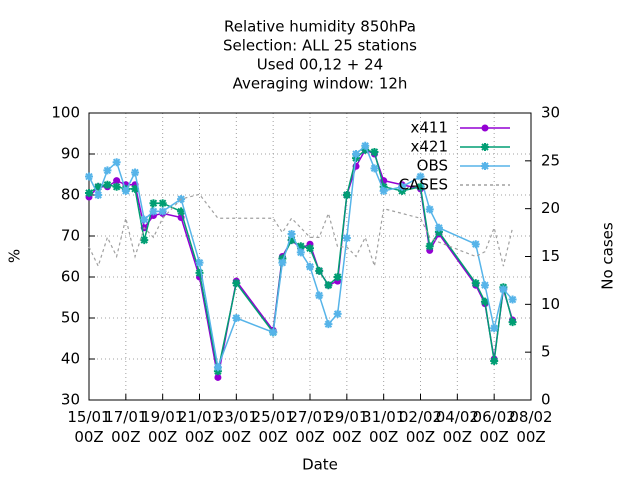  What do you see at coordinates (70, 154) in the screenshot?
I see `y-tick-label: 90` at bounding box center [70, 154].